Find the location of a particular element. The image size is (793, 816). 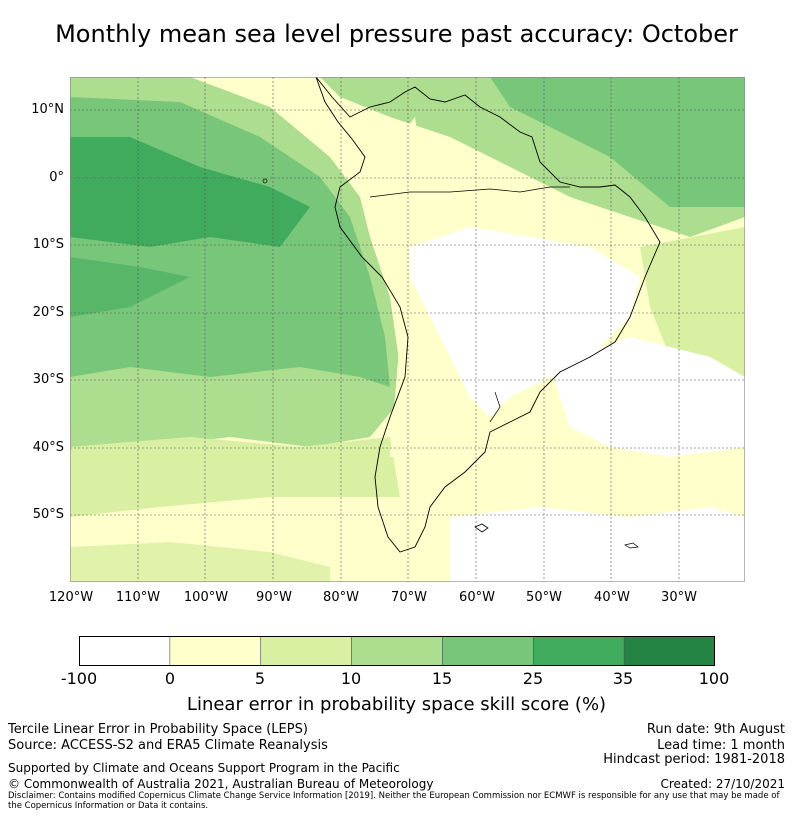

lat-label-10n: 10°N is located at coordinates (47, 109).